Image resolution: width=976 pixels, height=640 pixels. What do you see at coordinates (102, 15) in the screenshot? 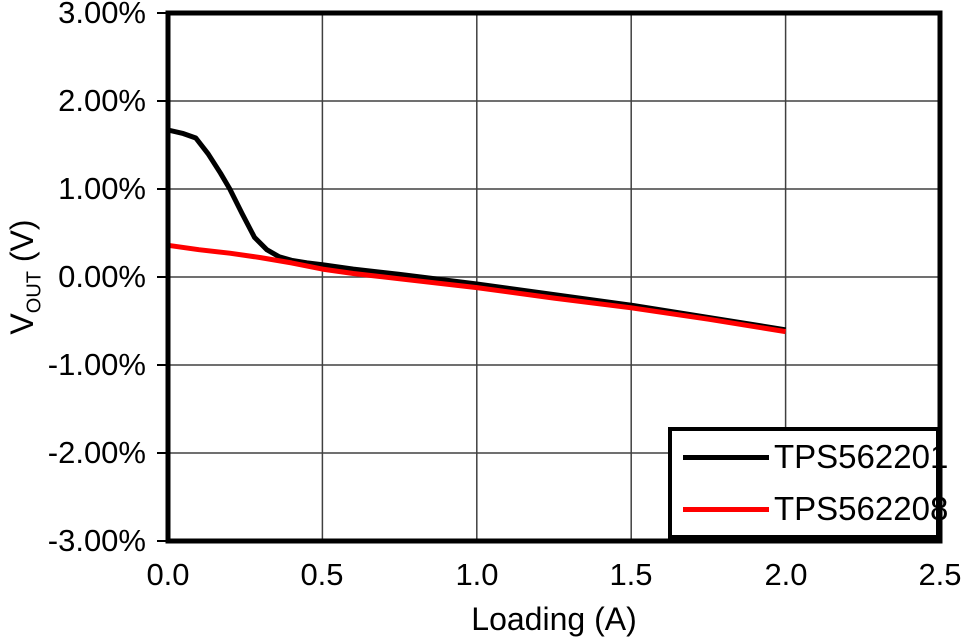
I see `y-tick-label: 3.00%` at bounding box center [102, 15].